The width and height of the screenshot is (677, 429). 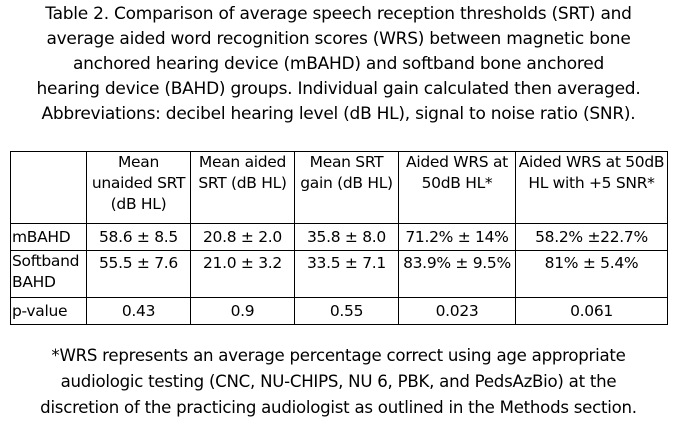 What do you see at coordinates (242, 274) in the screenshot?
I see `table-cell: 21.0 ± 3.2` at bounding box center [242, 274].